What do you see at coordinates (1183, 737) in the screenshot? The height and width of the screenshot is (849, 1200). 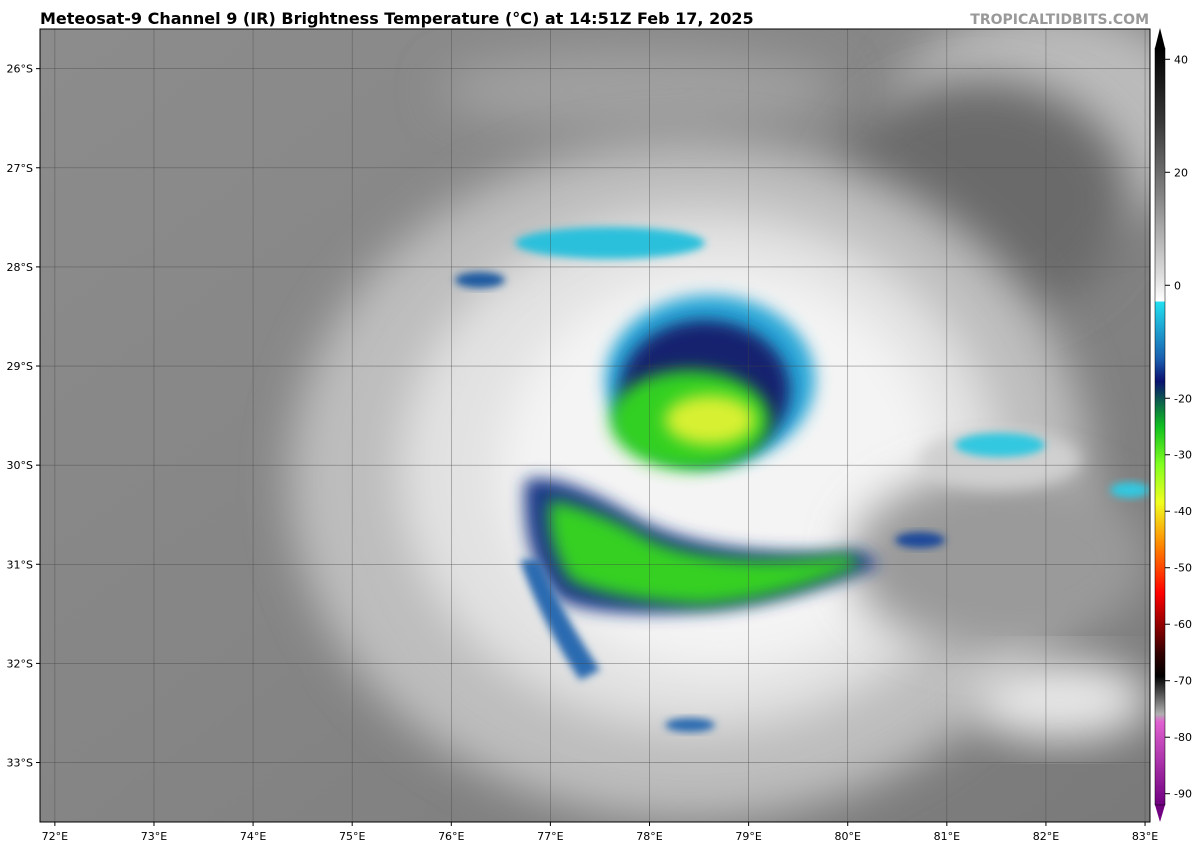 I see `colorbar-label: -80` at bounding box center [1183, 737].